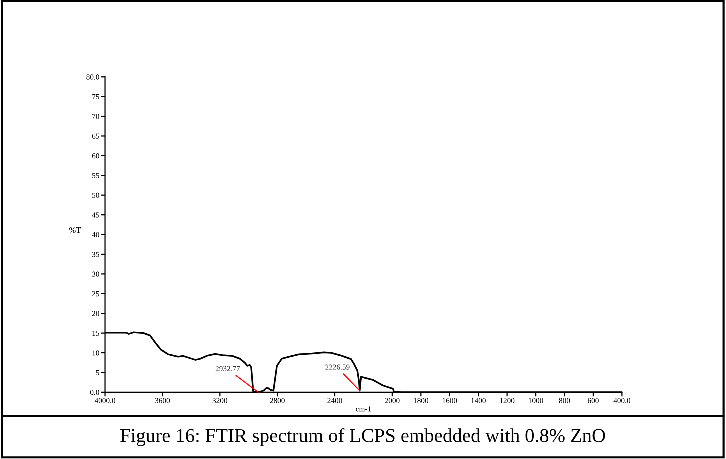  I want to click on y-axis-title: %T, so click(76, 230).